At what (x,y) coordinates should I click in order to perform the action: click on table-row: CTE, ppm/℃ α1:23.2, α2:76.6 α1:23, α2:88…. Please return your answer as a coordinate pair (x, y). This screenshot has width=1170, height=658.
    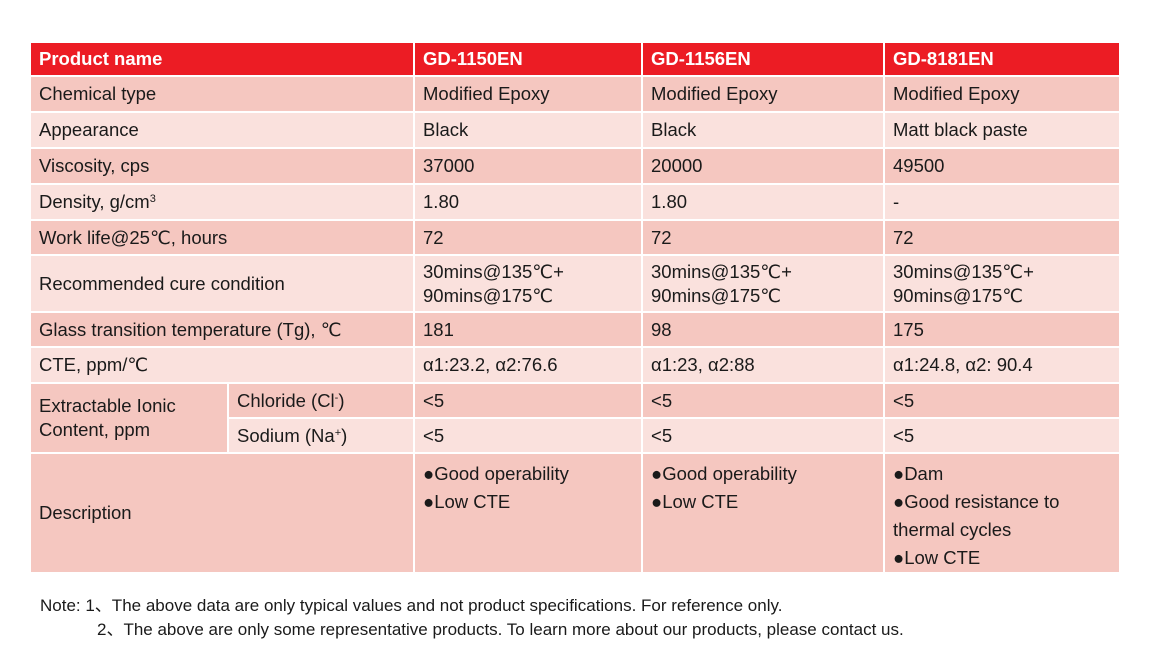
    Looking at the image, I should click on (575, 365).